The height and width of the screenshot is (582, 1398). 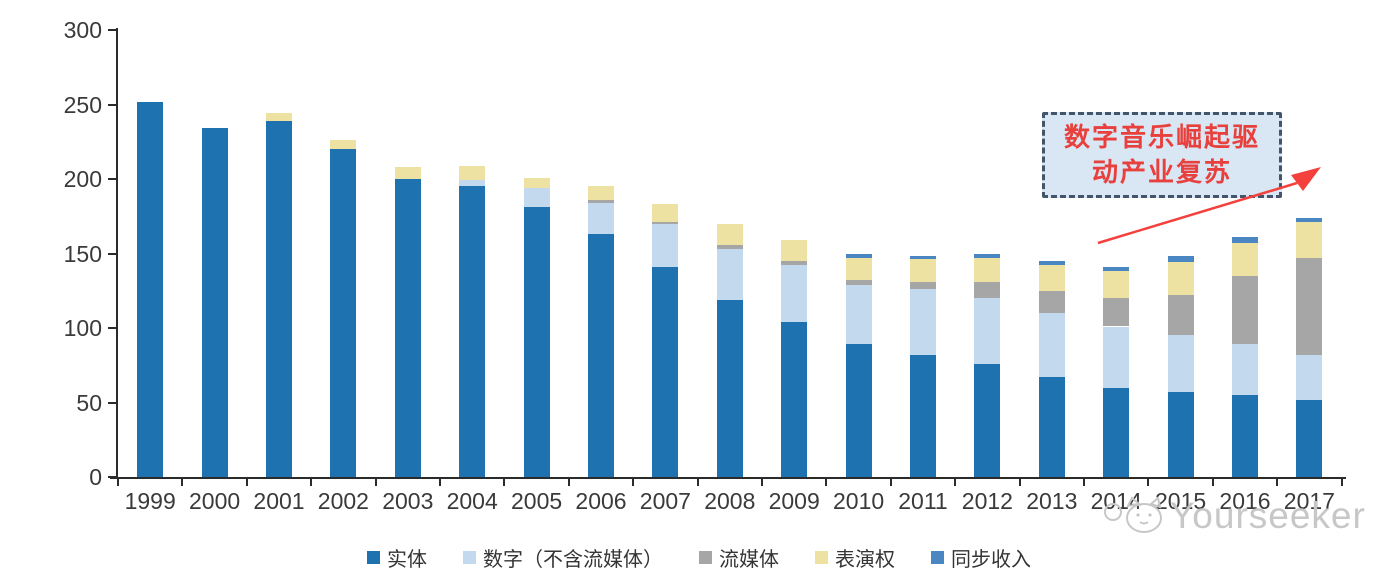 I want to click on legend-item-数字（不含流媒体）: 数字（不含流媒体）, so click(x=563, y=557).